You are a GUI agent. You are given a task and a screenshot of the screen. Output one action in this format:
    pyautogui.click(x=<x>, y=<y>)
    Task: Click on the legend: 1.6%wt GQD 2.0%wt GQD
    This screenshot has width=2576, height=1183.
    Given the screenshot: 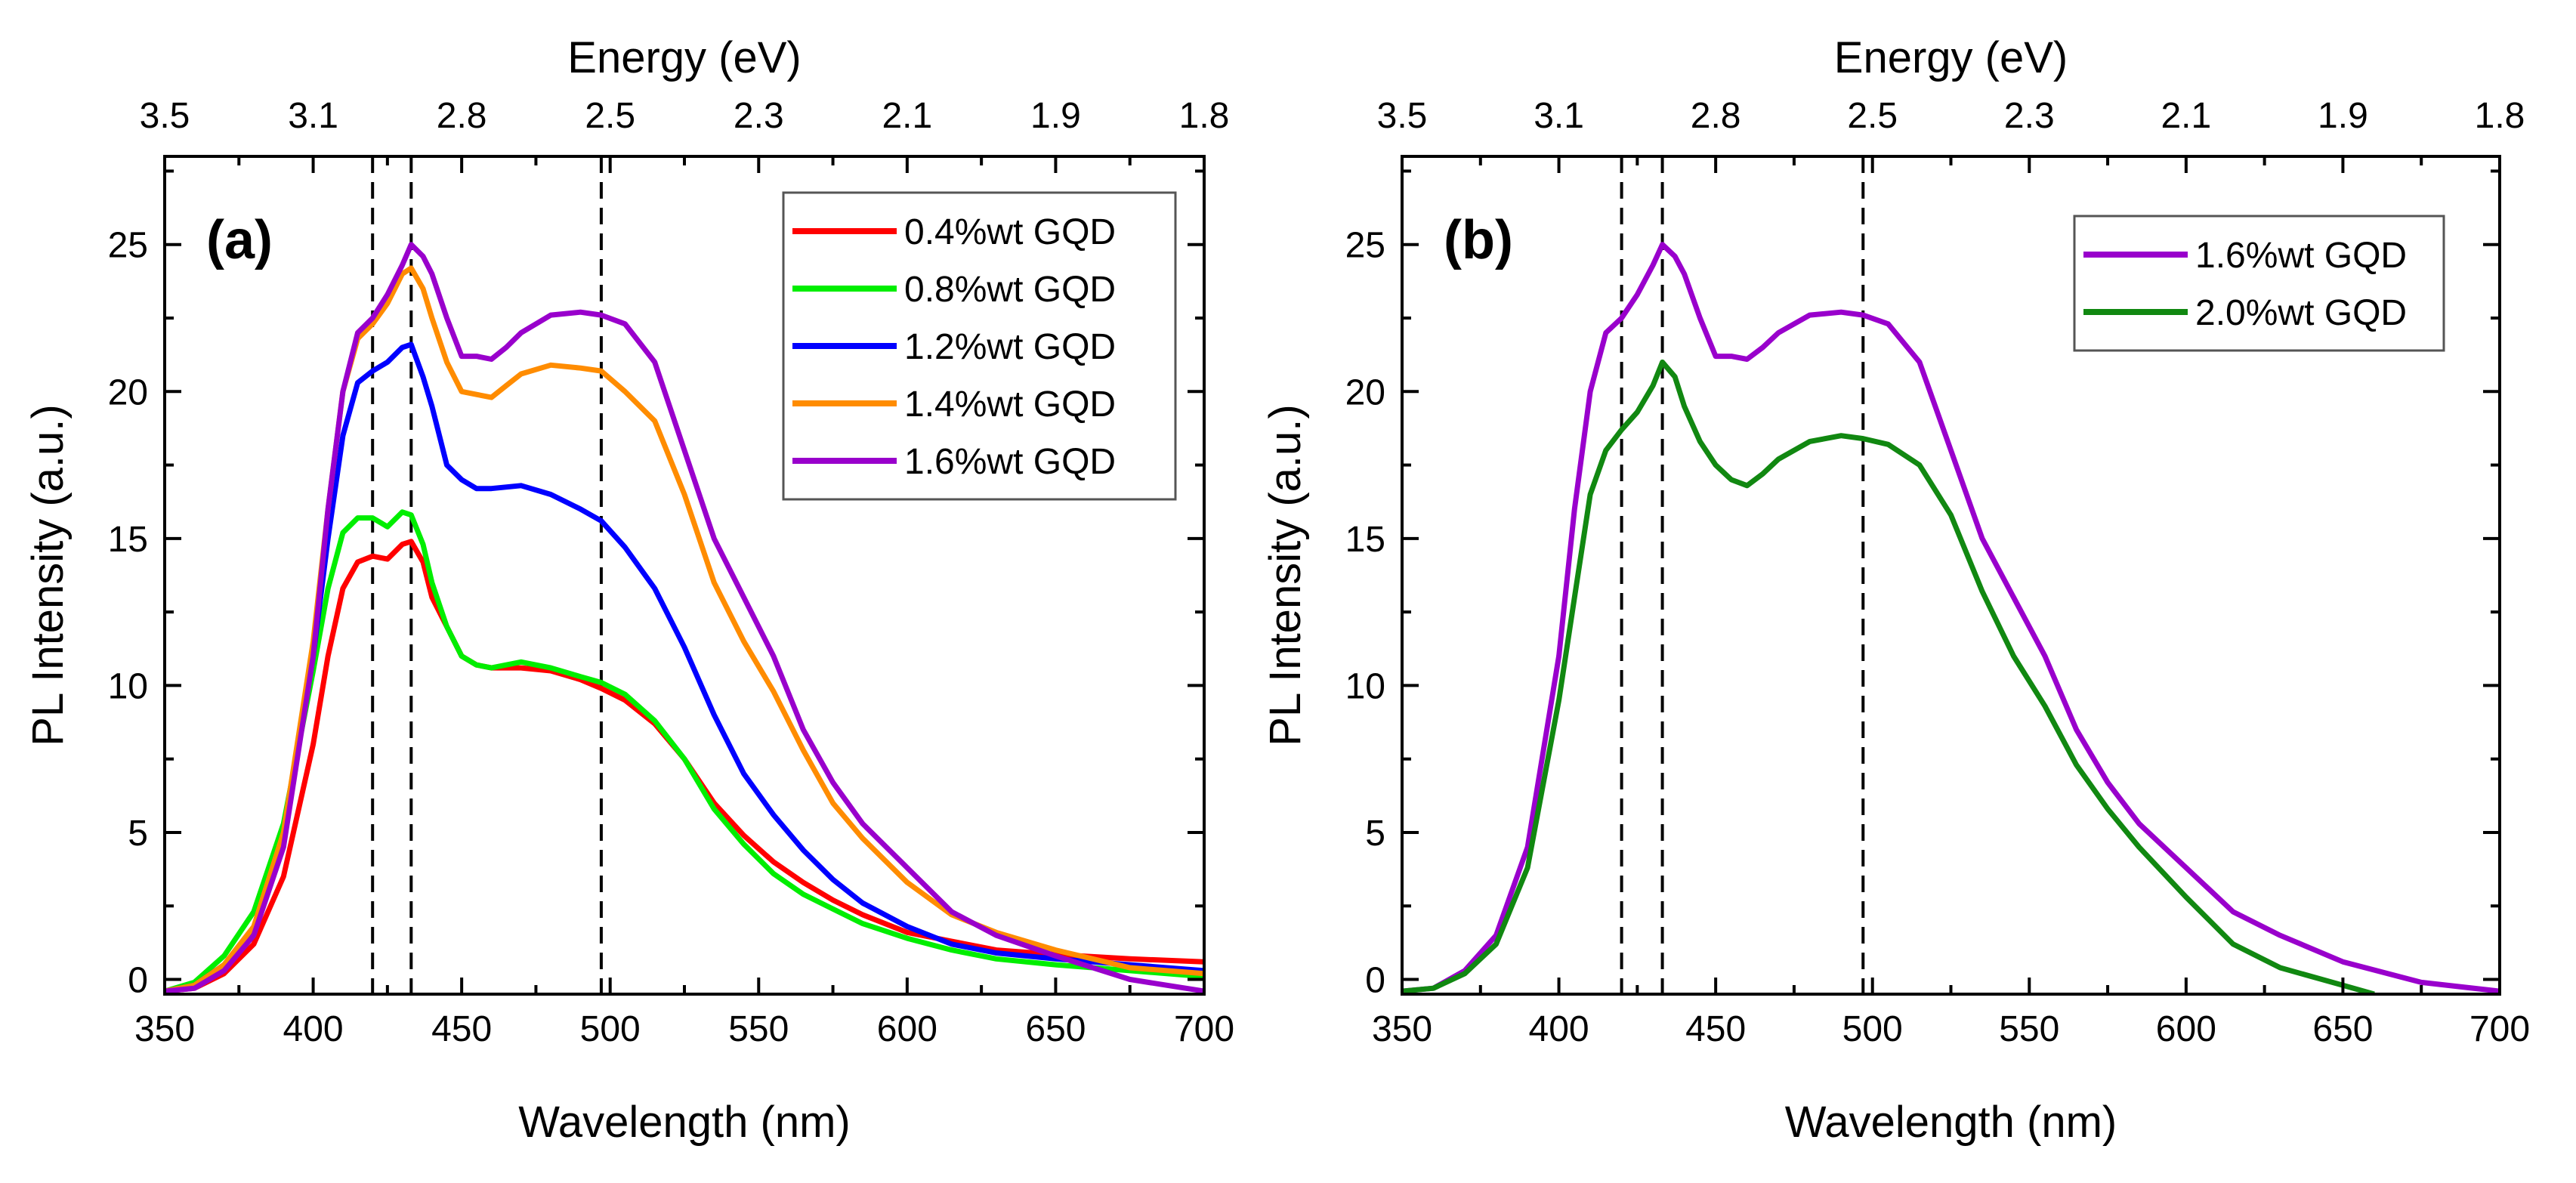 What is the action you would take?
    pyautogui.click(x=2259, y=283)
    